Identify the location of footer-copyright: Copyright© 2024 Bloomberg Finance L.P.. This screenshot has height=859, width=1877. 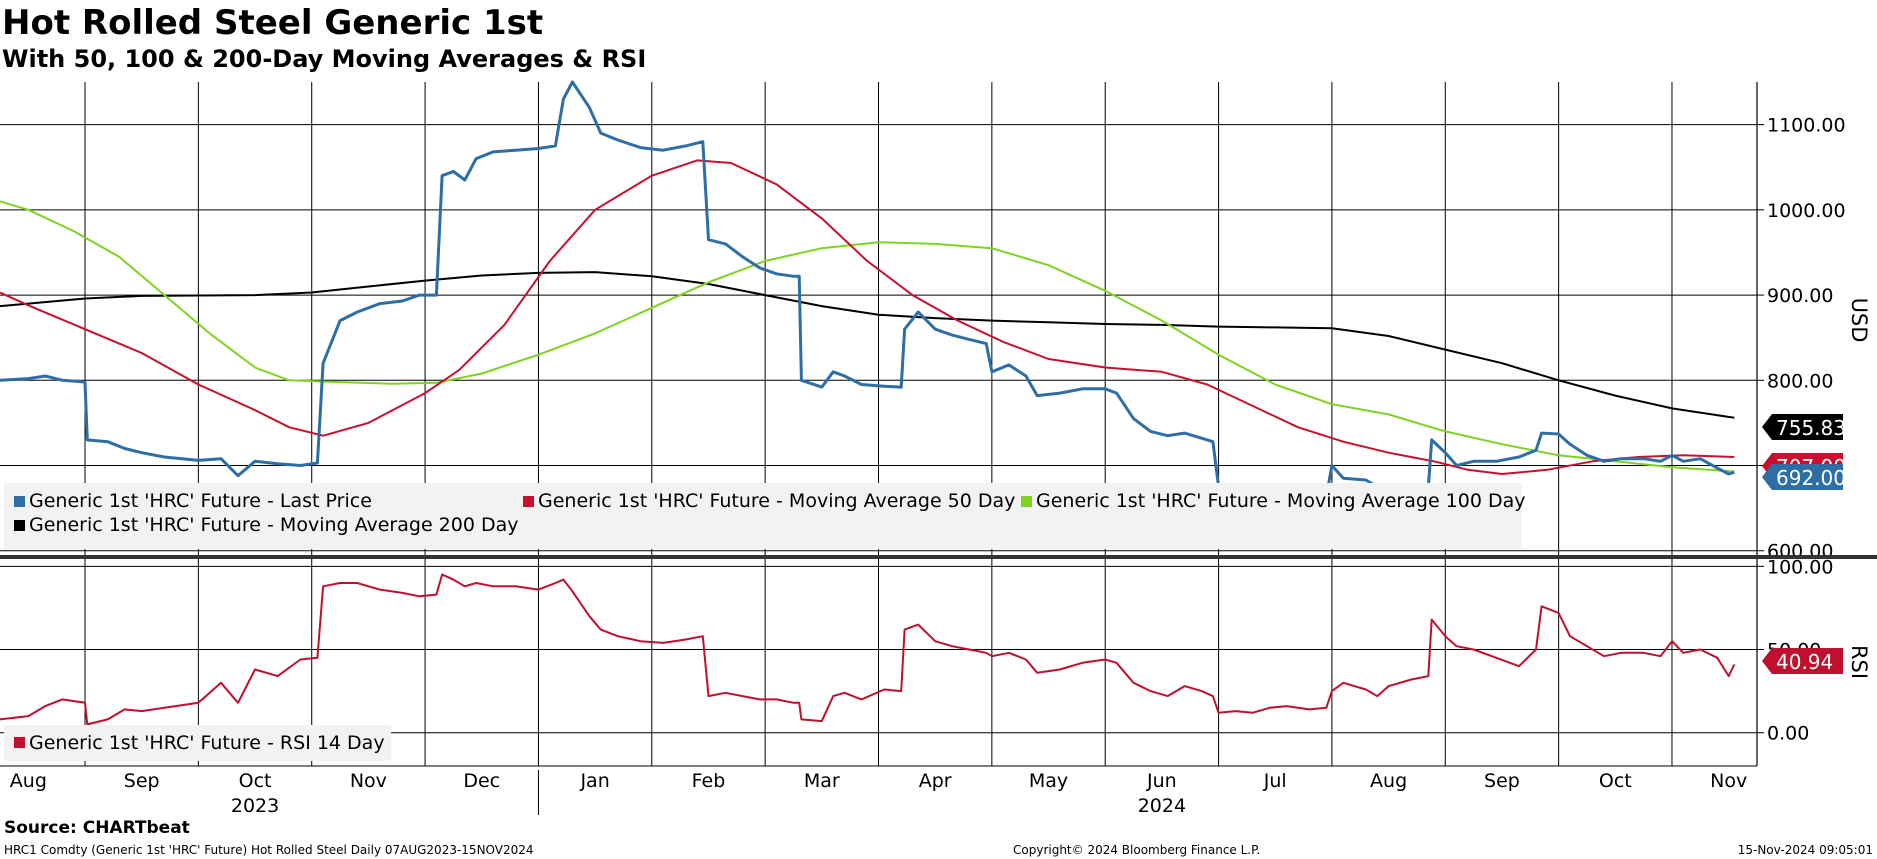
(1137, 850).